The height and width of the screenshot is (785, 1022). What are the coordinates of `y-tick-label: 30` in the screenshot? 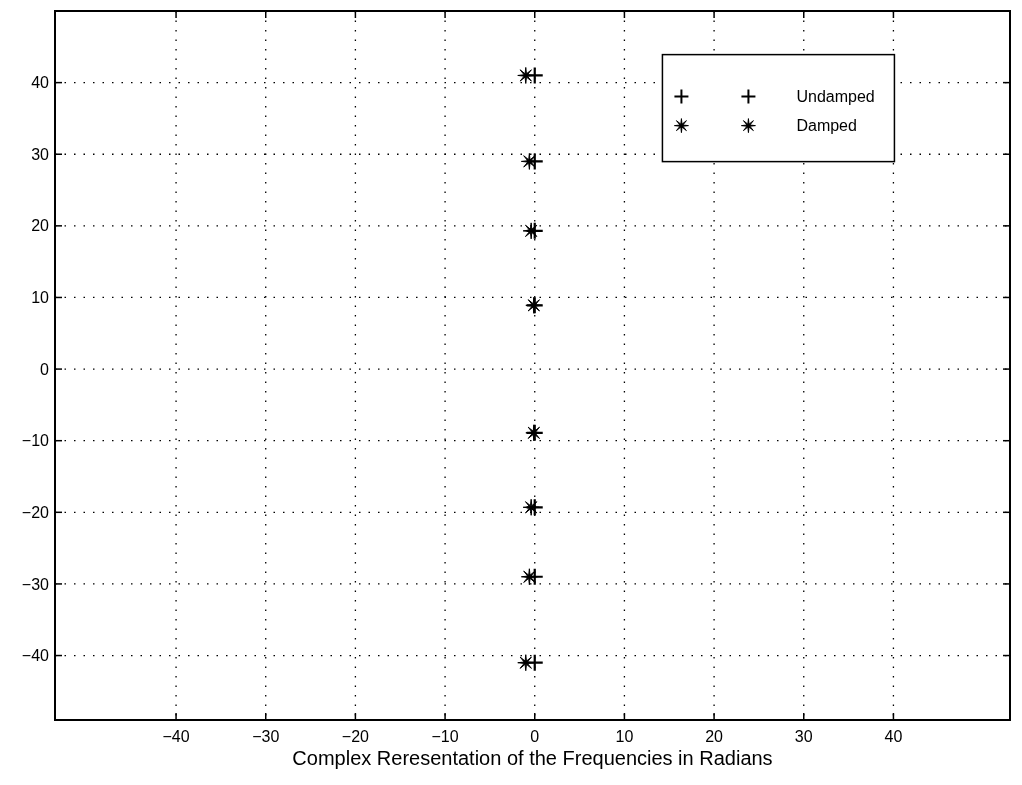 It's located at (40, 154).